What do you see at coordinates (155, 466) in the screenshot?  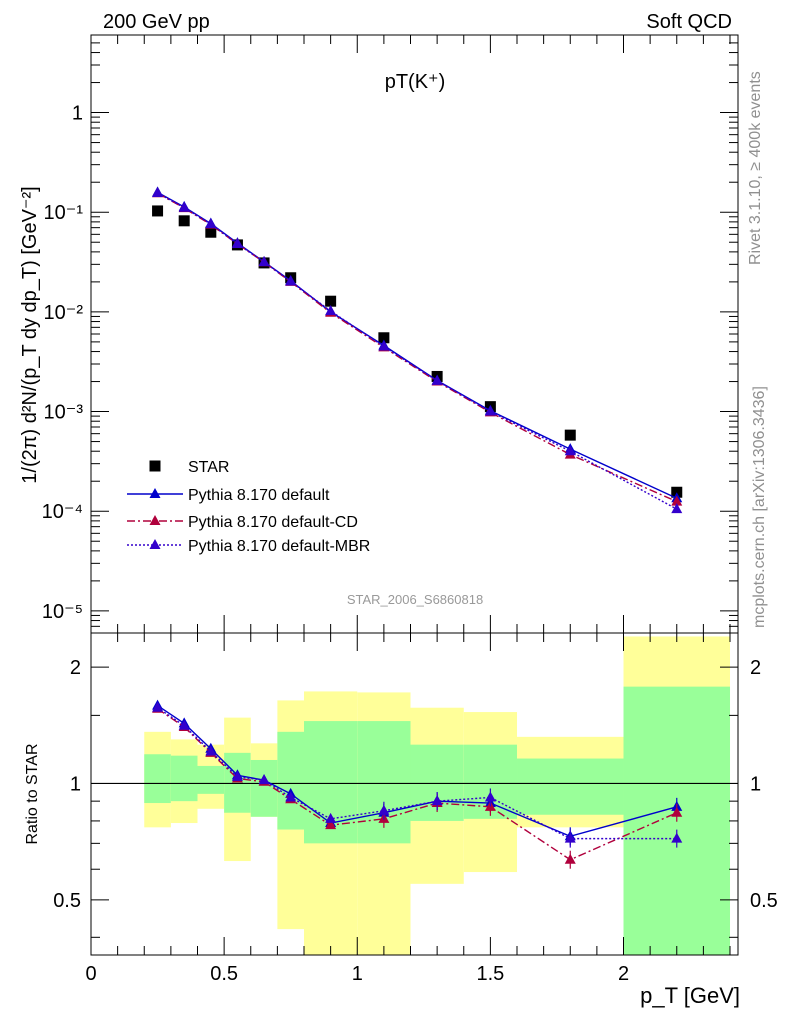 I see `legend-marker-star` at bounding box center [155, 466].